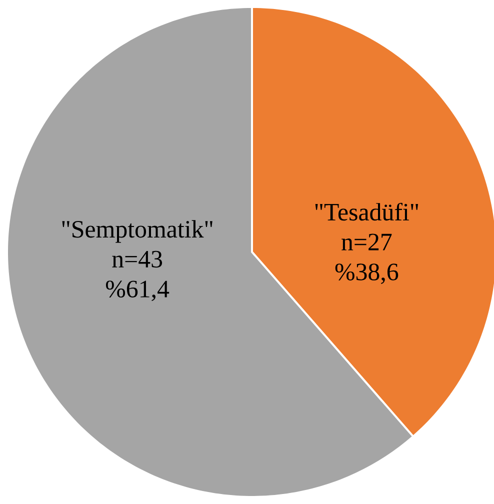  Describe the element at coordinates (137, 259) in the screenshot. I see `data-label: n=43` at that location.